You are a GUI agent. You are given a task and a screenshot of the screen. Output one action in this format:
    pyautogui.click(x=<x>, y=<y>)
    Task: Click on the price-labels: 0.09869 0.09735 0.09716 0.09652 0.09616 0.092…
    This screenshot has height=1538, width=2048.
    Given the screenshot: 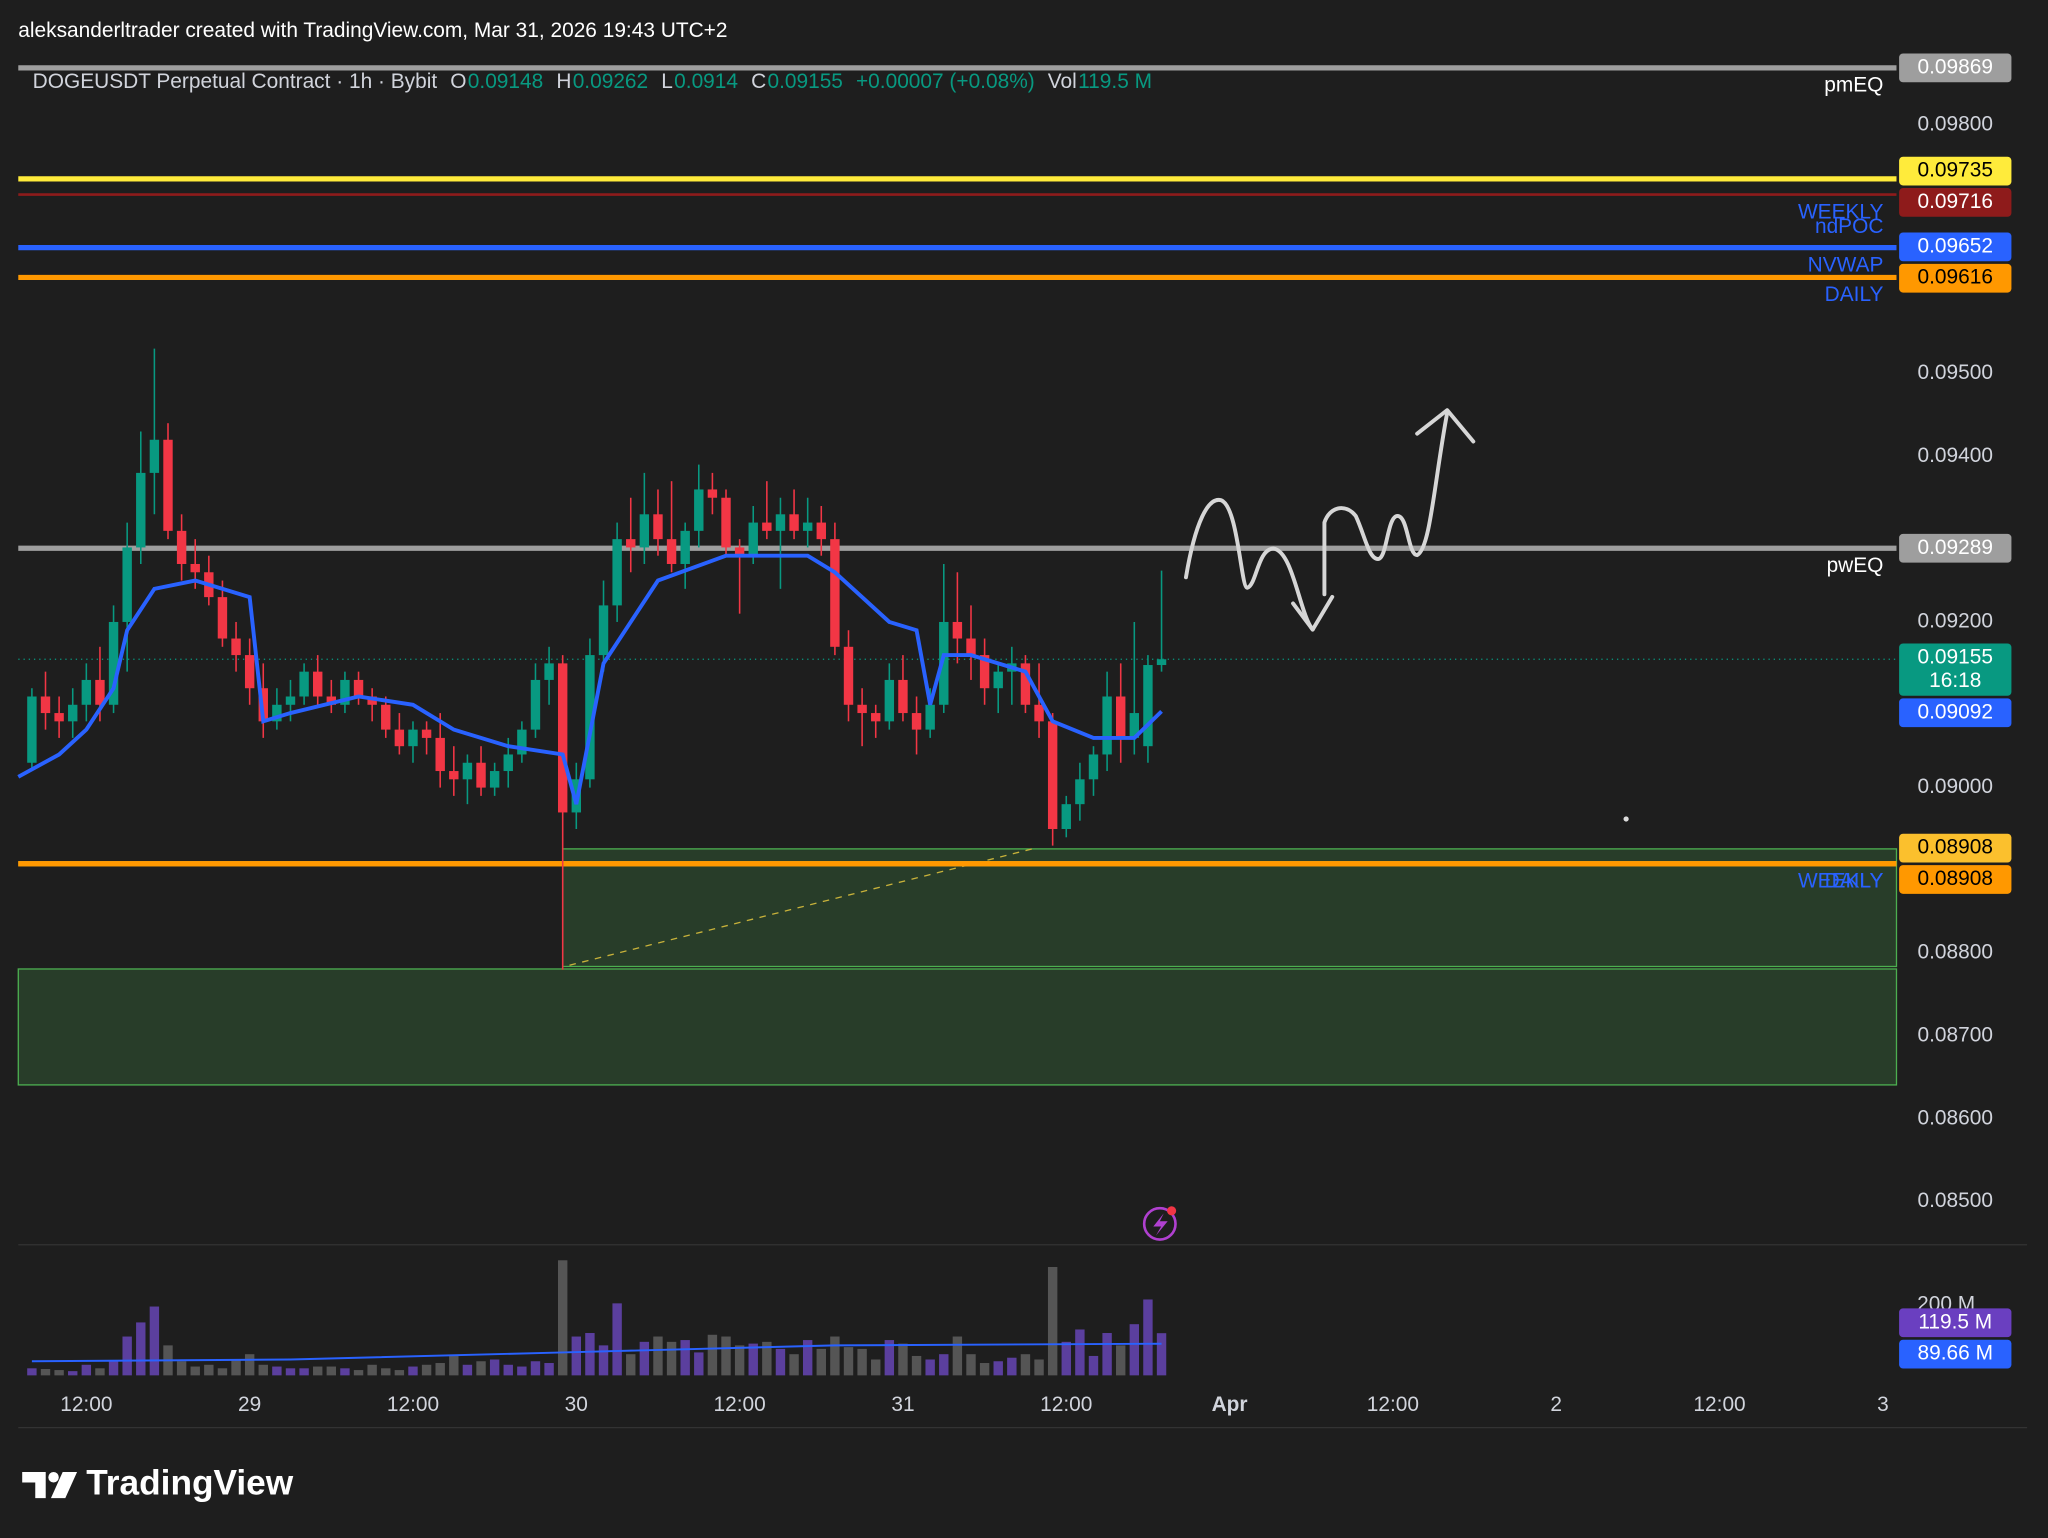 What is the action you would take?
    pyautogui.click(x=1955, y=711)
    